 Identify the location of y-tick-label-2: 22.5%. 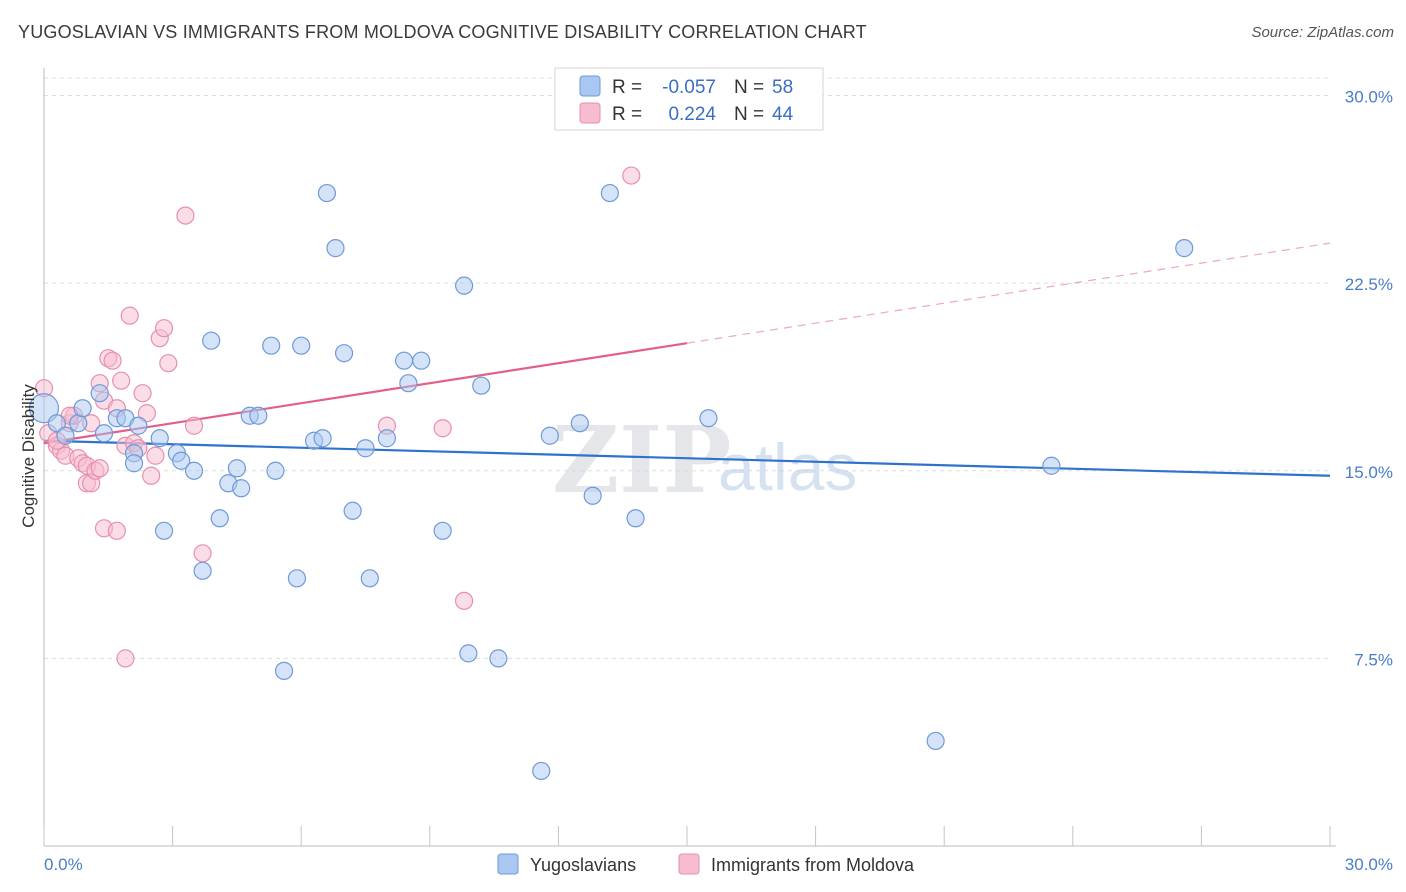
(1369, 284).